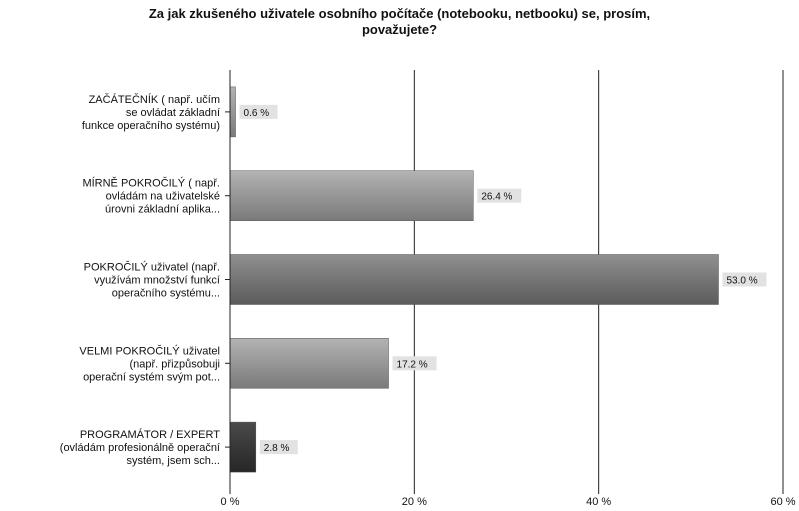  I want to click on data-label: 17.2 %, so click(412, 364).